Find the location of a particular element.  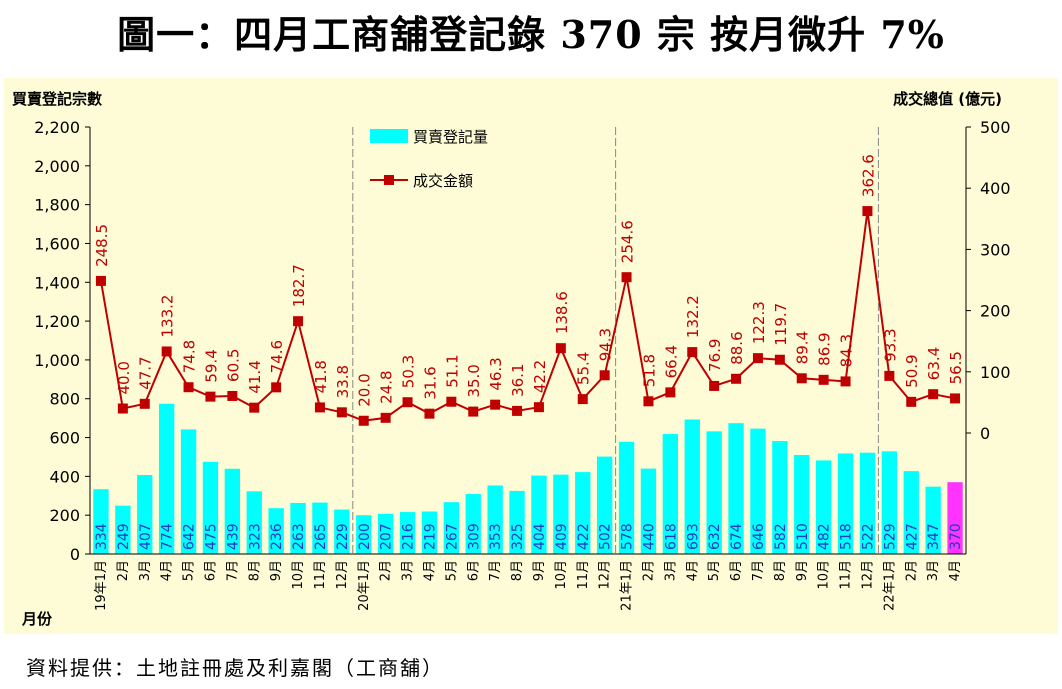

bar-value-label: 632 is located at coordinates (715, 536).